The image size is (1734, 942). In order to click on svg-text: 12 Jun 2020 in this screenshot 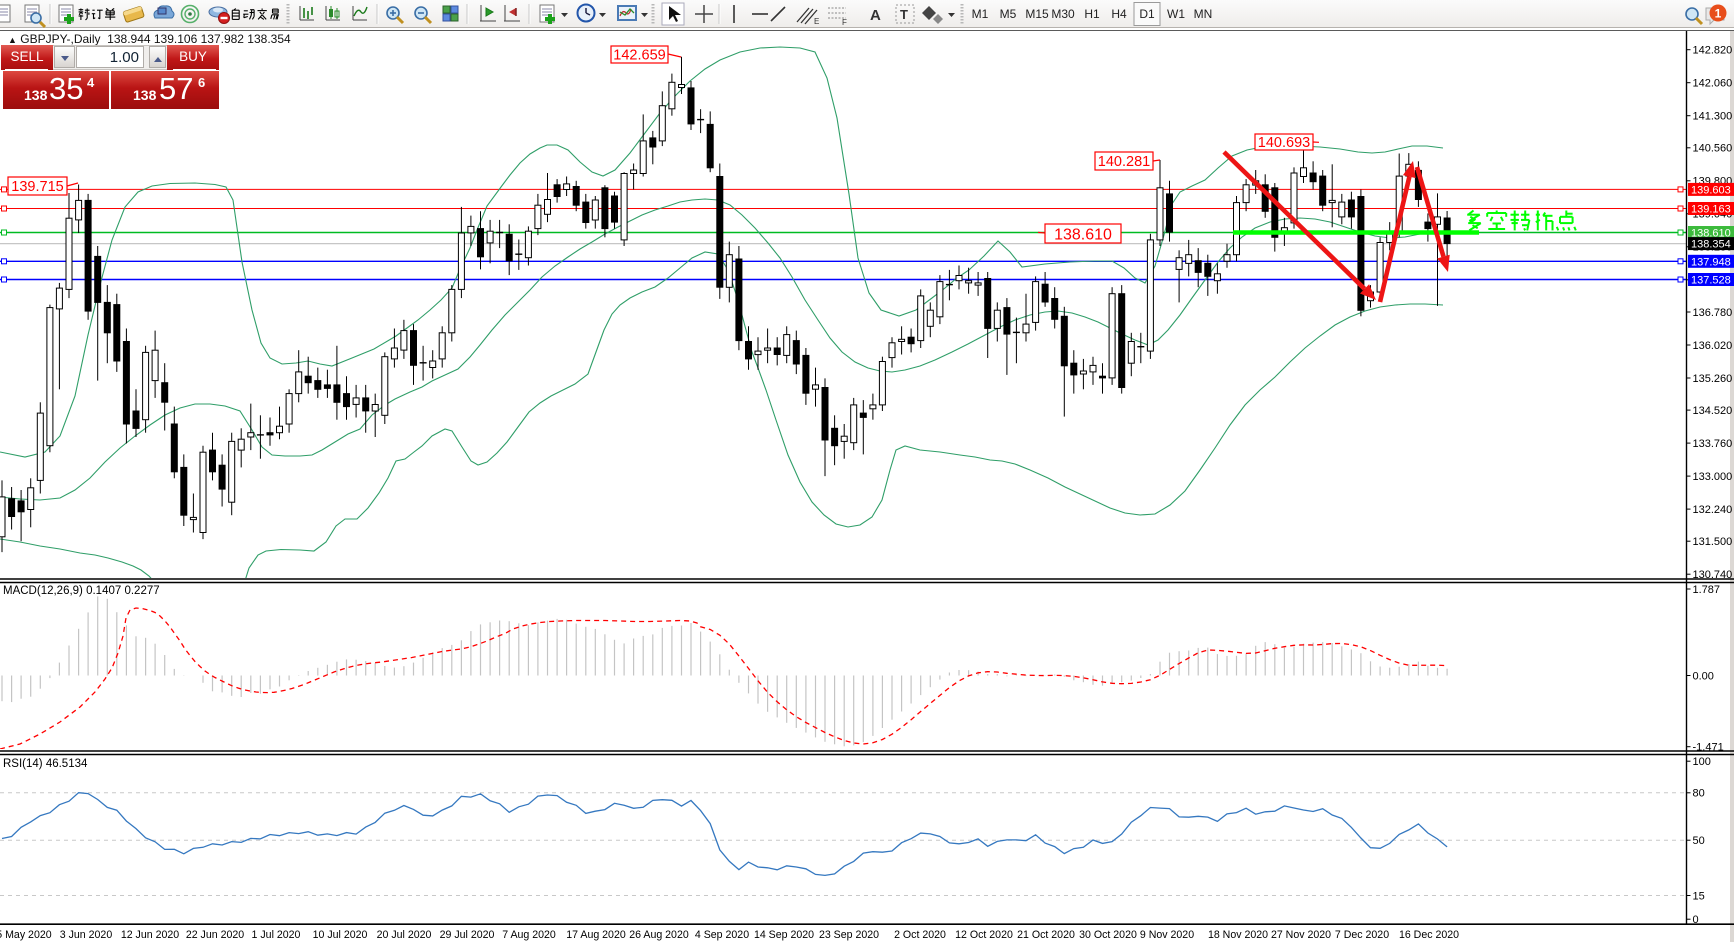, I will do `click(150, 935)`.